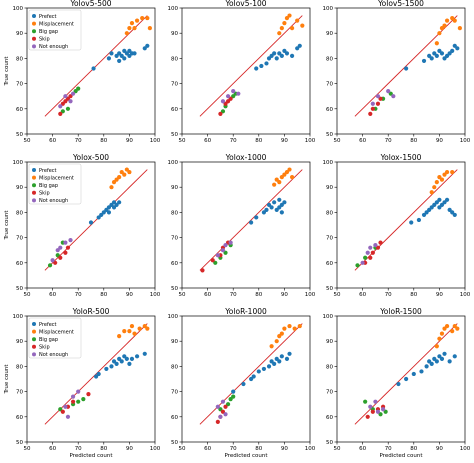 The width and height of the screenshot is (474, 463). I want to click on legend-label: Skip, so click(44, 348).